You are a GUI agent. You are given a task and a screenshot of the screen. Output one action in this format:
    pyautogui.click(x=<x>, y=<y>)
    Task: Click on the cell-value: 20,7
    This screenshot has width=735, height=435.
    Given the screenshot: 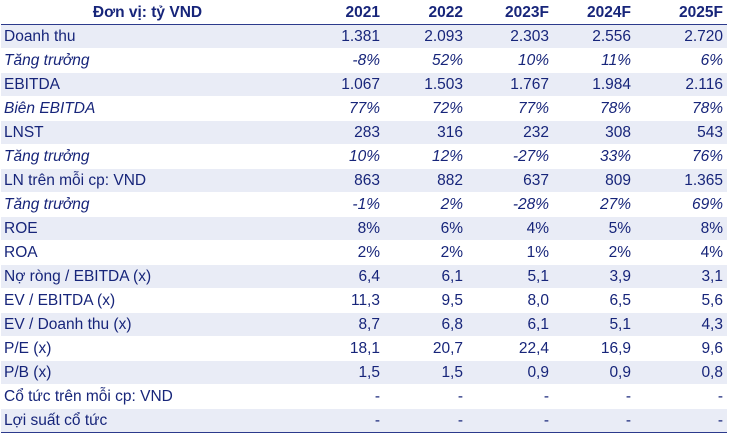 What is the action you would take?
    pyautogui.click(x=425, y=348)
    